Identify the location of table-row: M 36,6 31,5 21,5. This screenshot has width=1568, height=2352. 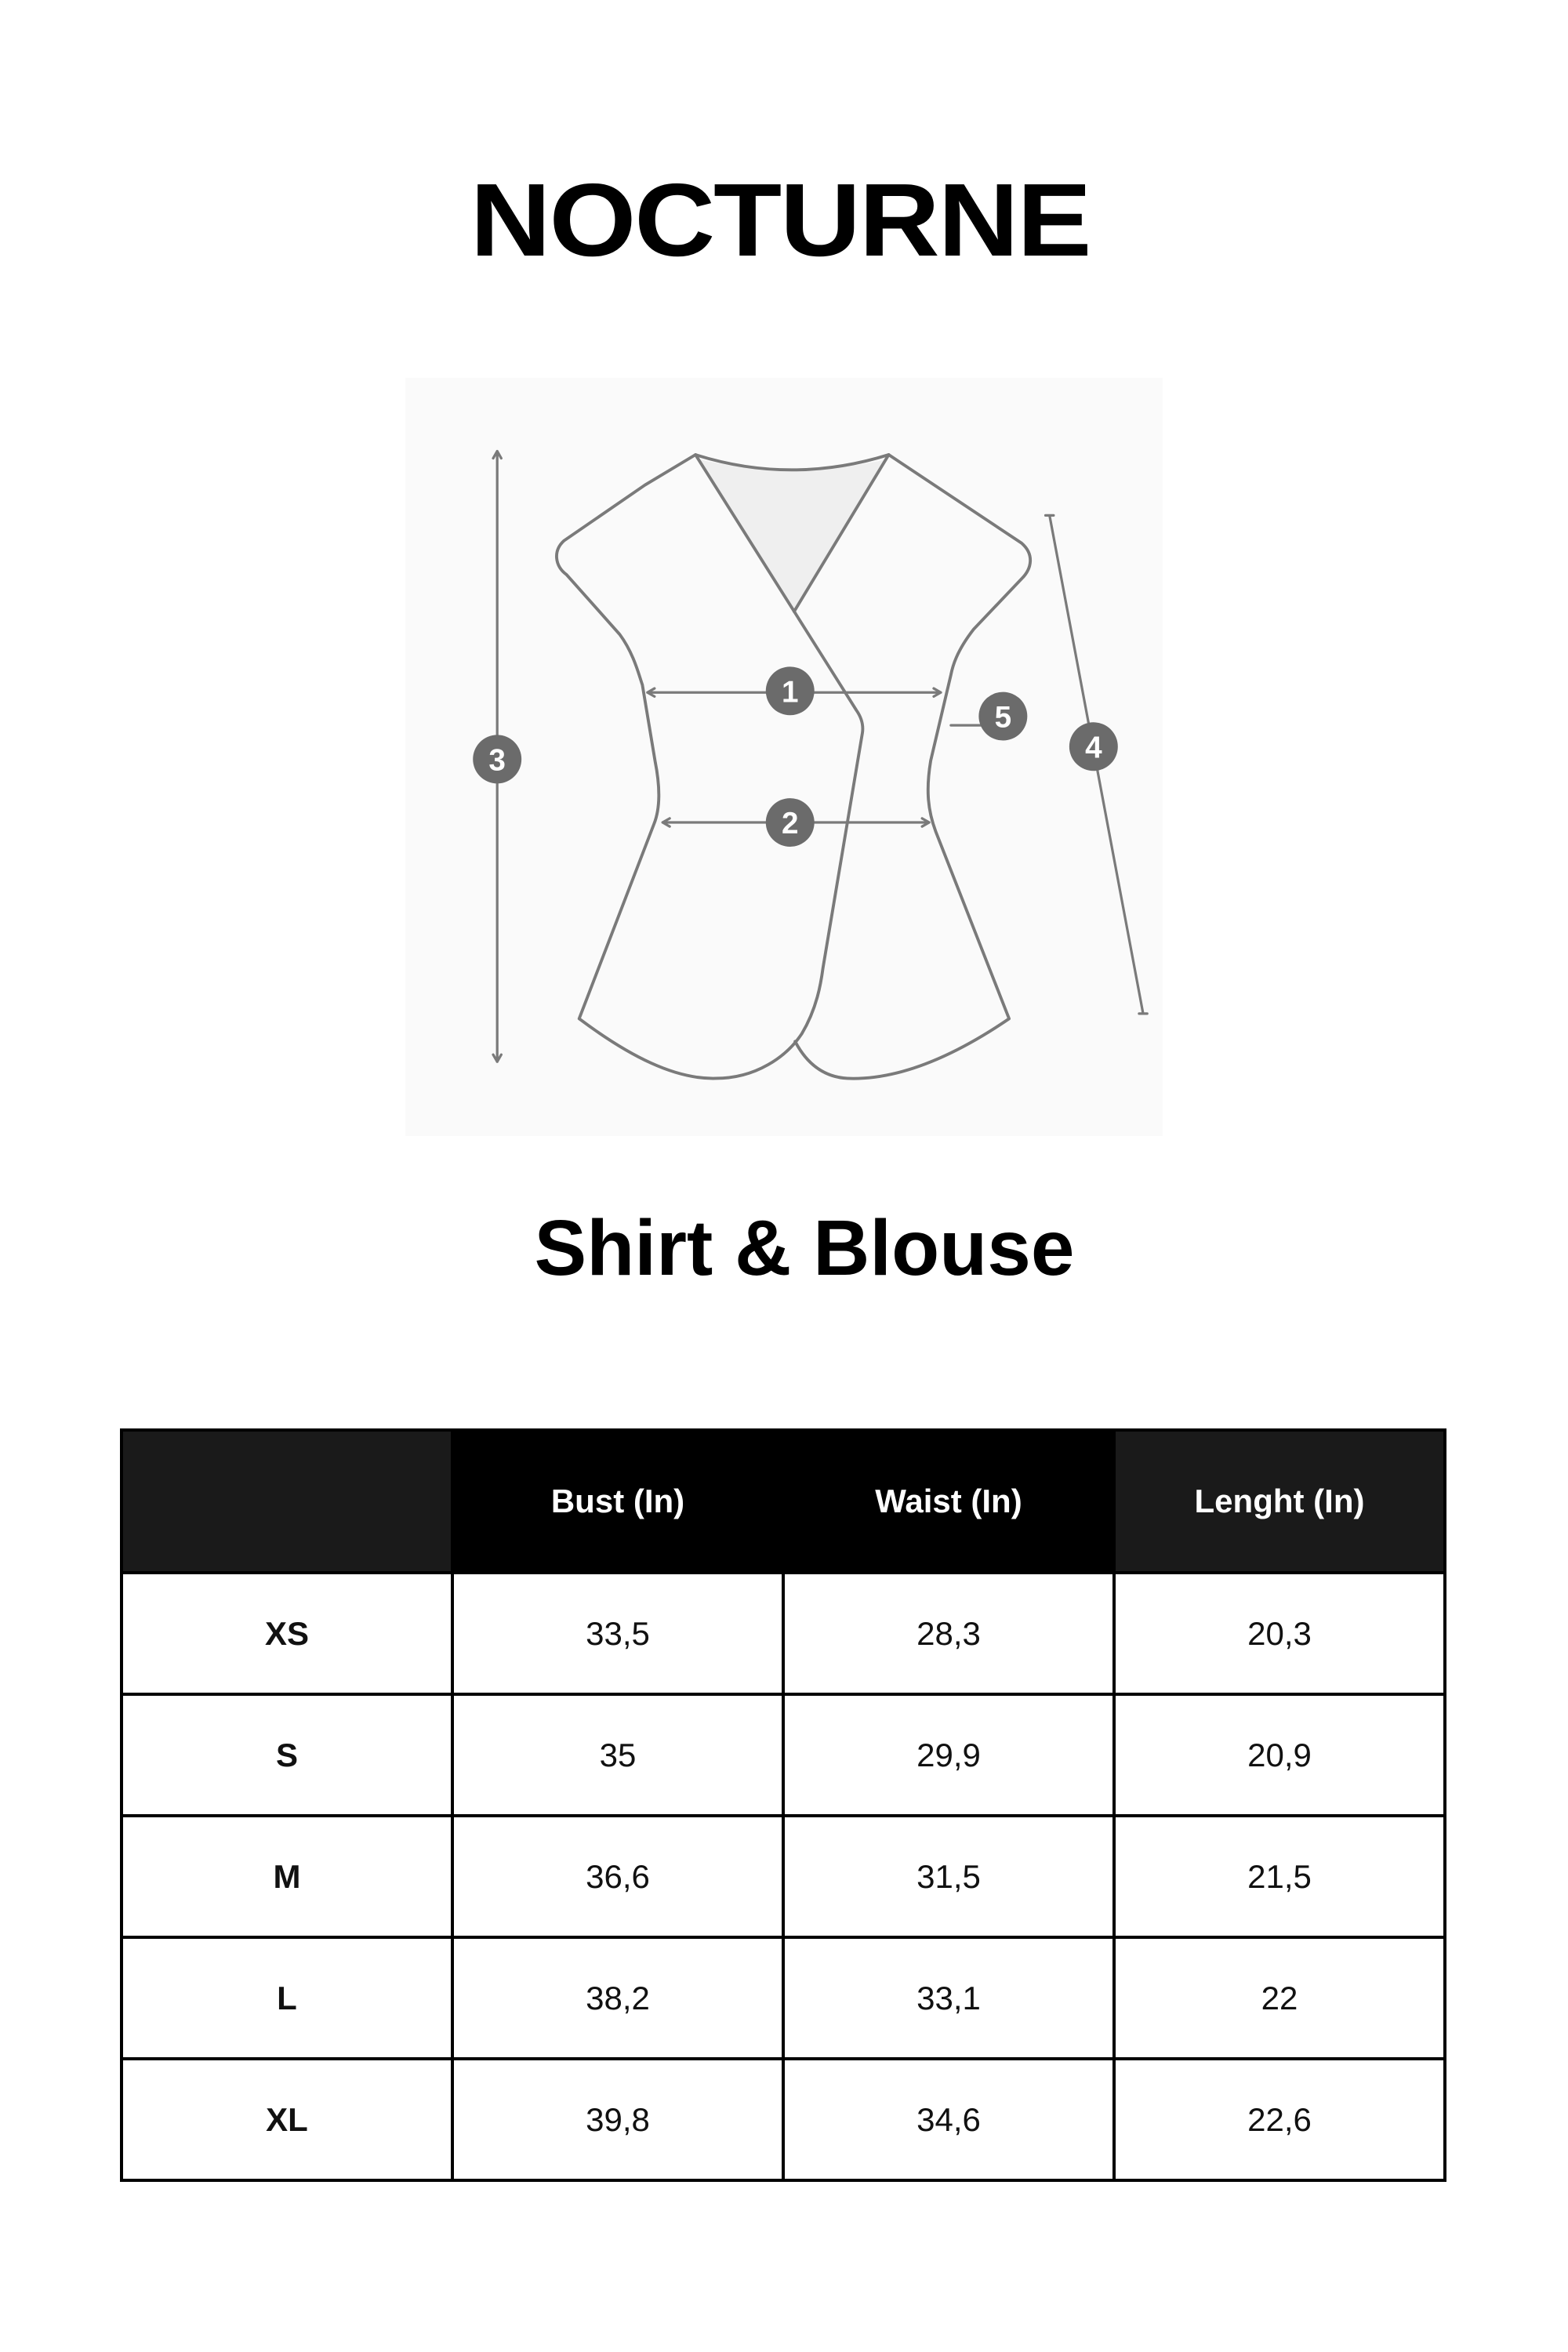
(783, 1876).